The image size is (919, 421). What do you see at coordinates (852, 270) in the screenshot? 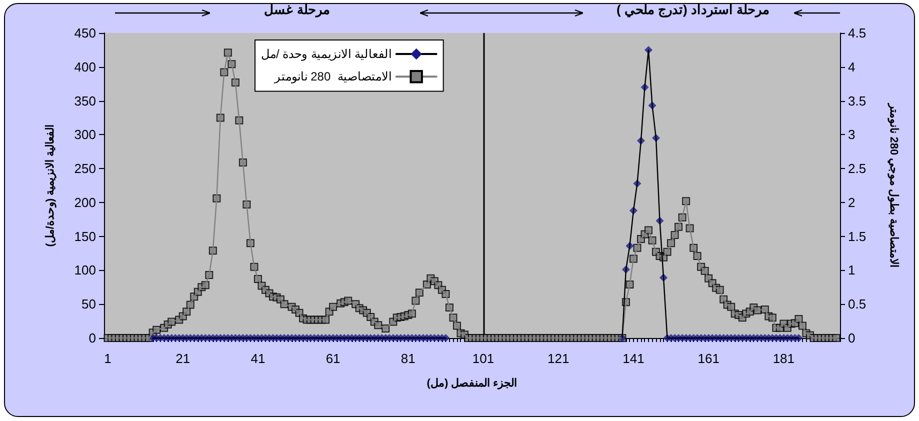
I see `y2-tick-label: 1` at bounding box center [852, 270].